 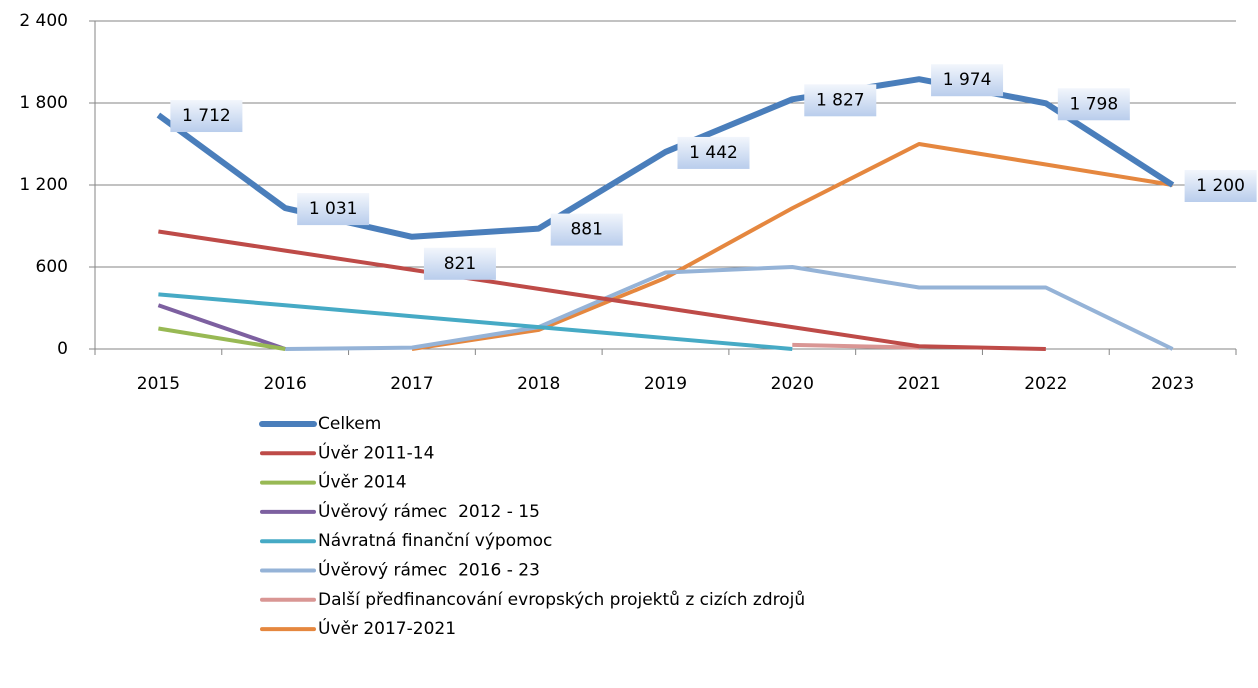 What do you see at coordinates (62, 349) in the screenshot?
I see `y-tick-label: 0` at bounding box center [62, 349].